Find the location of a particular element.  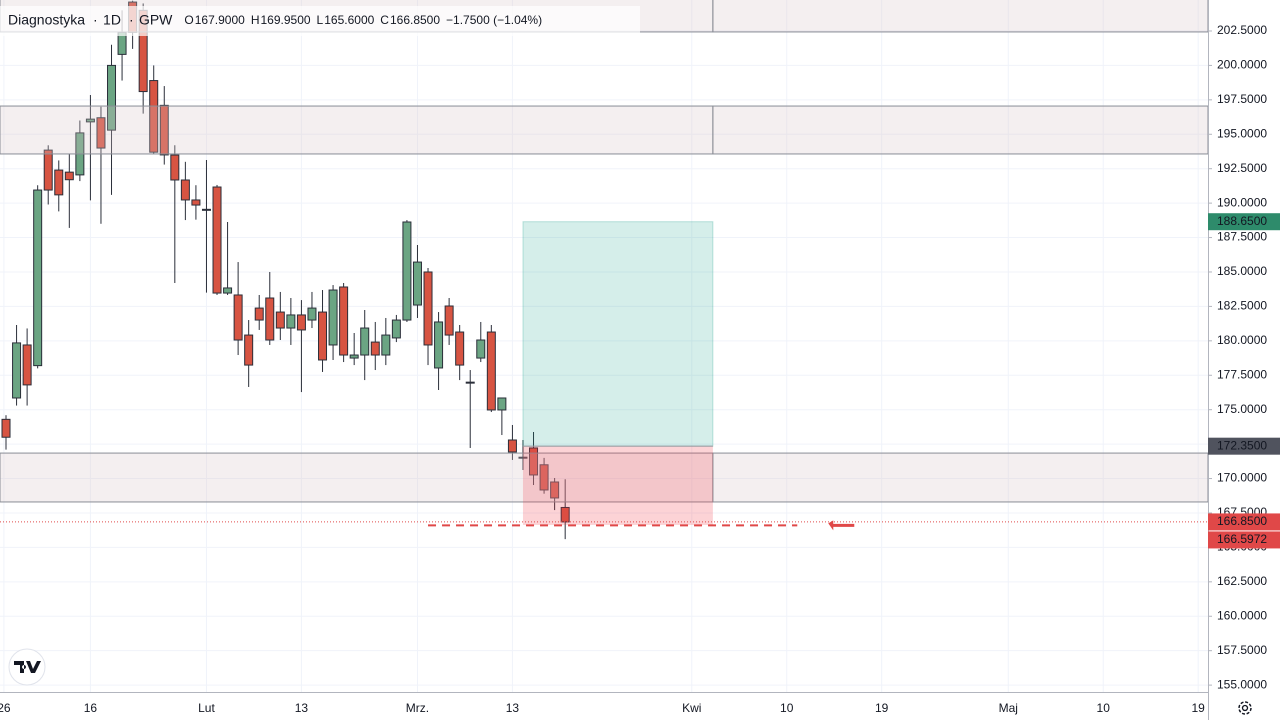

price-label: 166.5972 is located at coordinates (1242, 539).